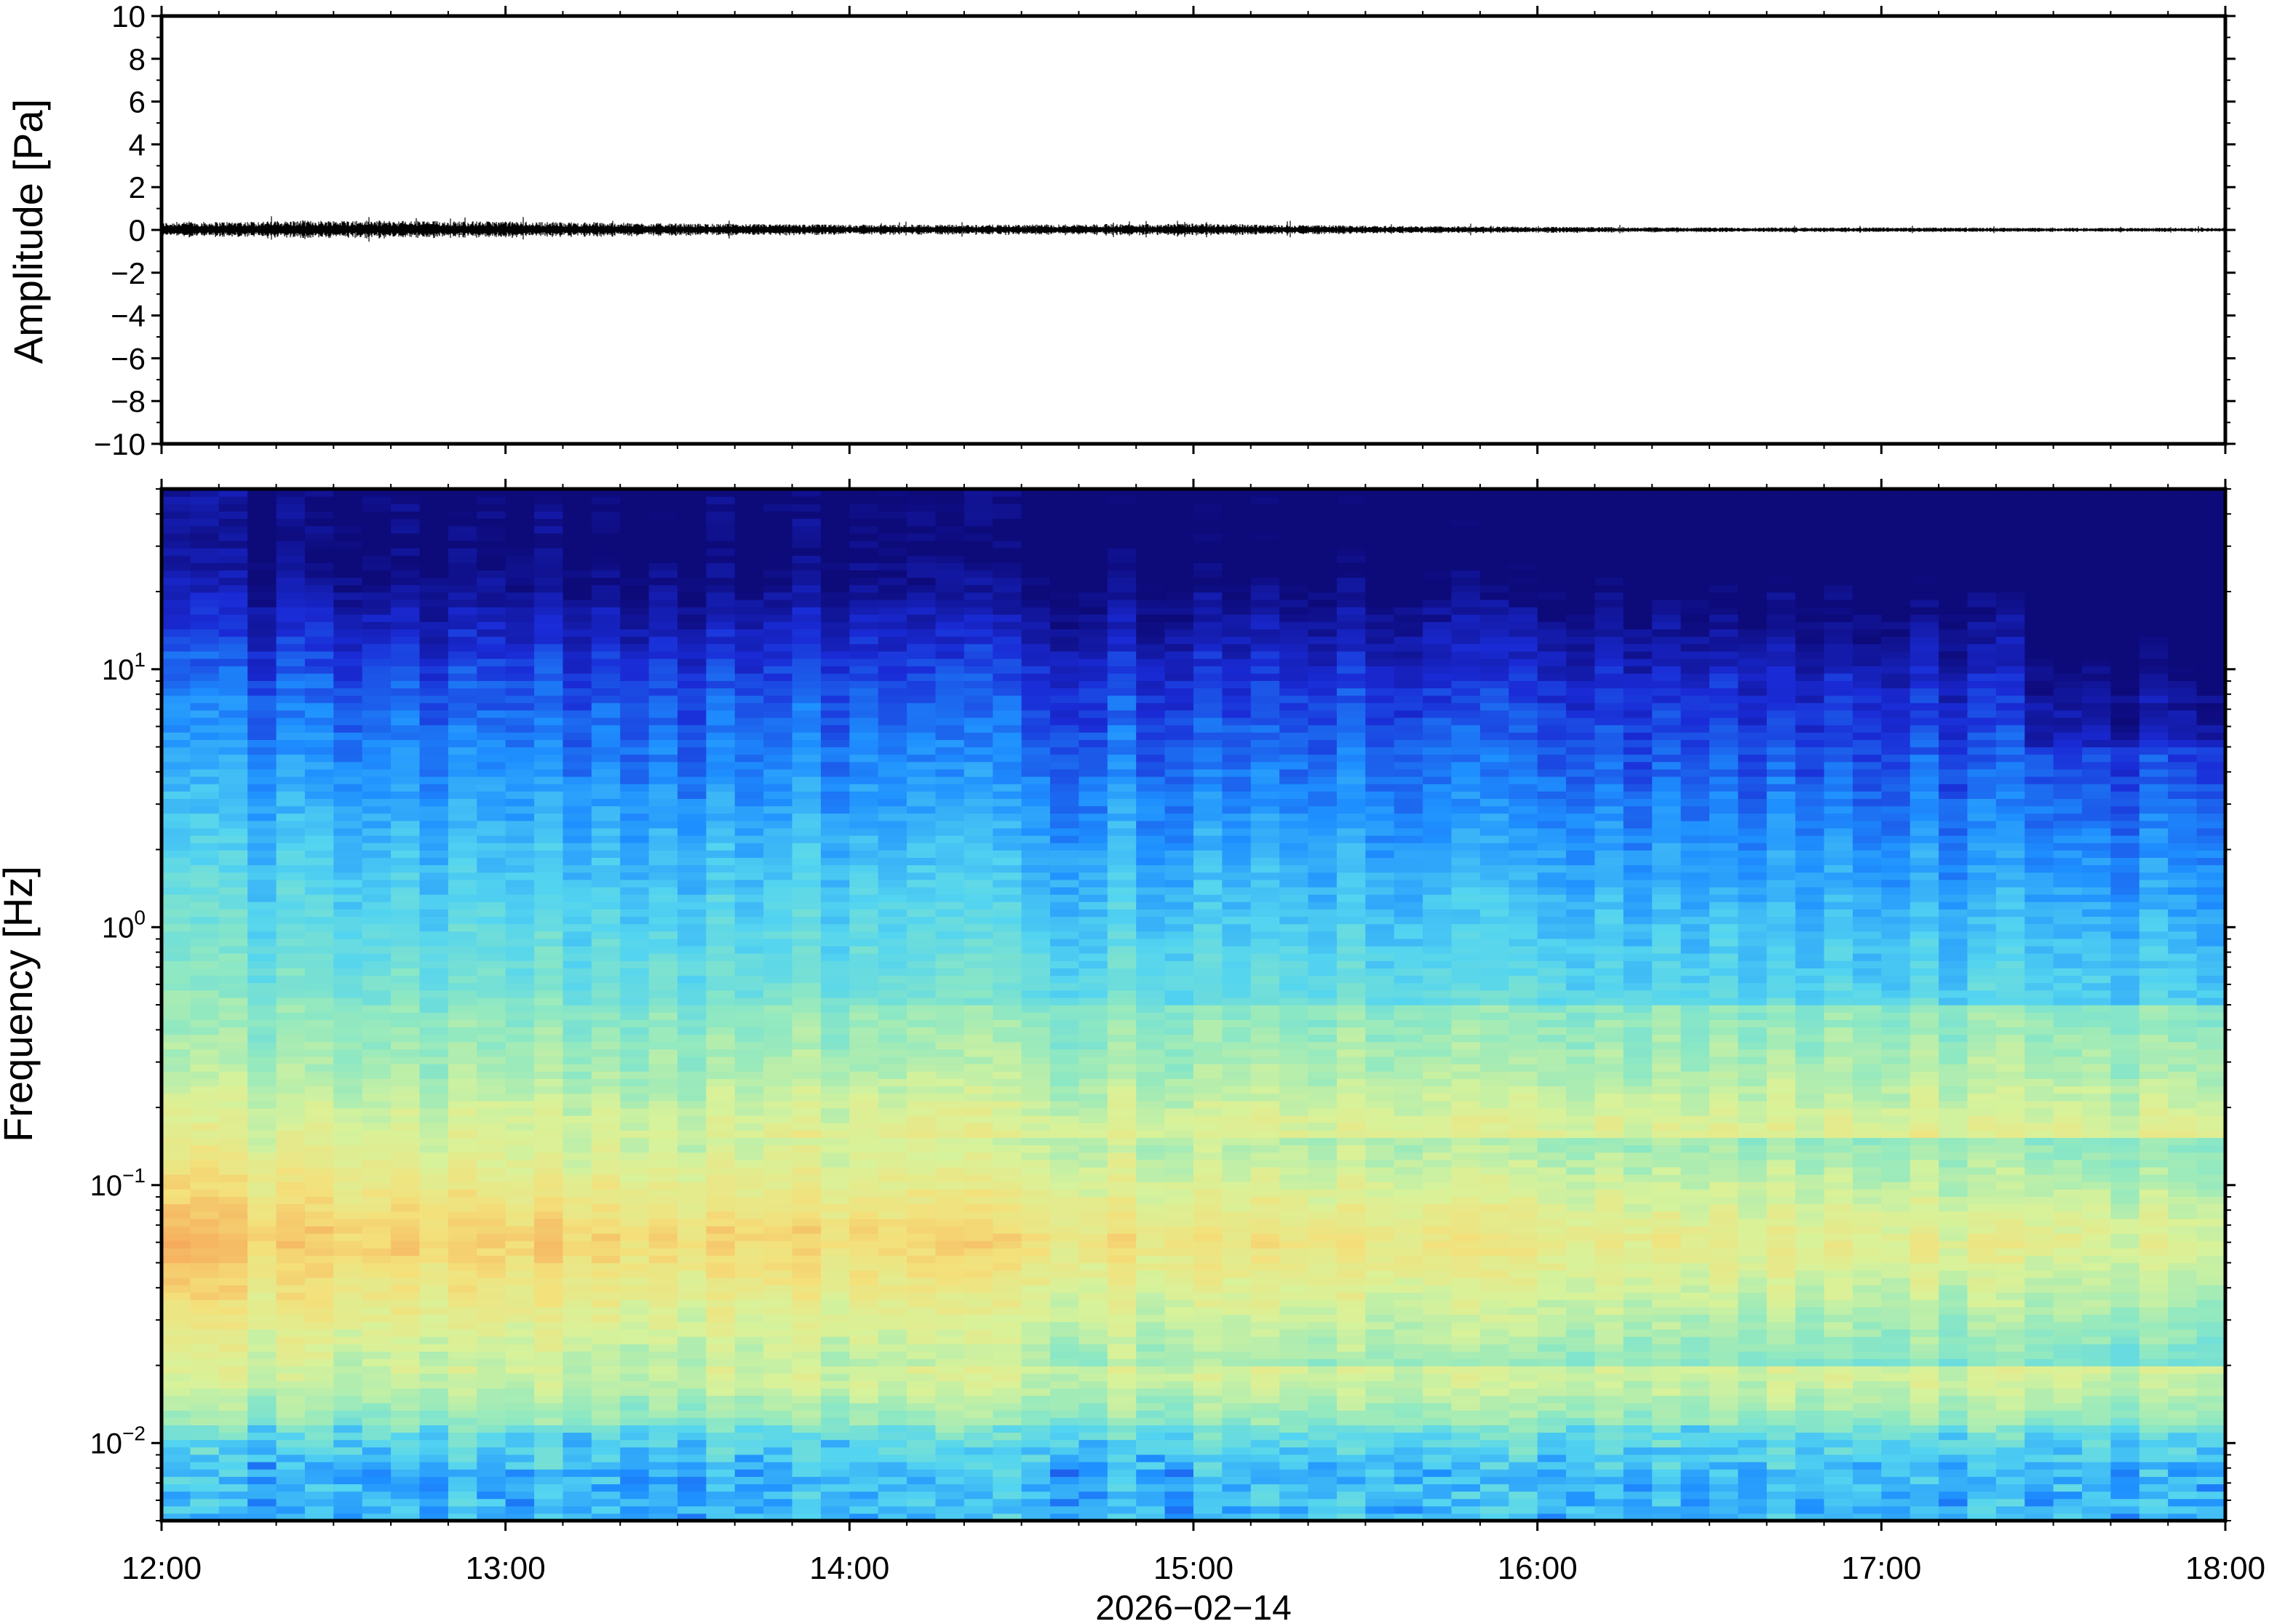  What do you see at coordinates (128, 16) in the screenshot?
I see `amplitude-y-tick-label: 10` at bounding box center [128, 16].